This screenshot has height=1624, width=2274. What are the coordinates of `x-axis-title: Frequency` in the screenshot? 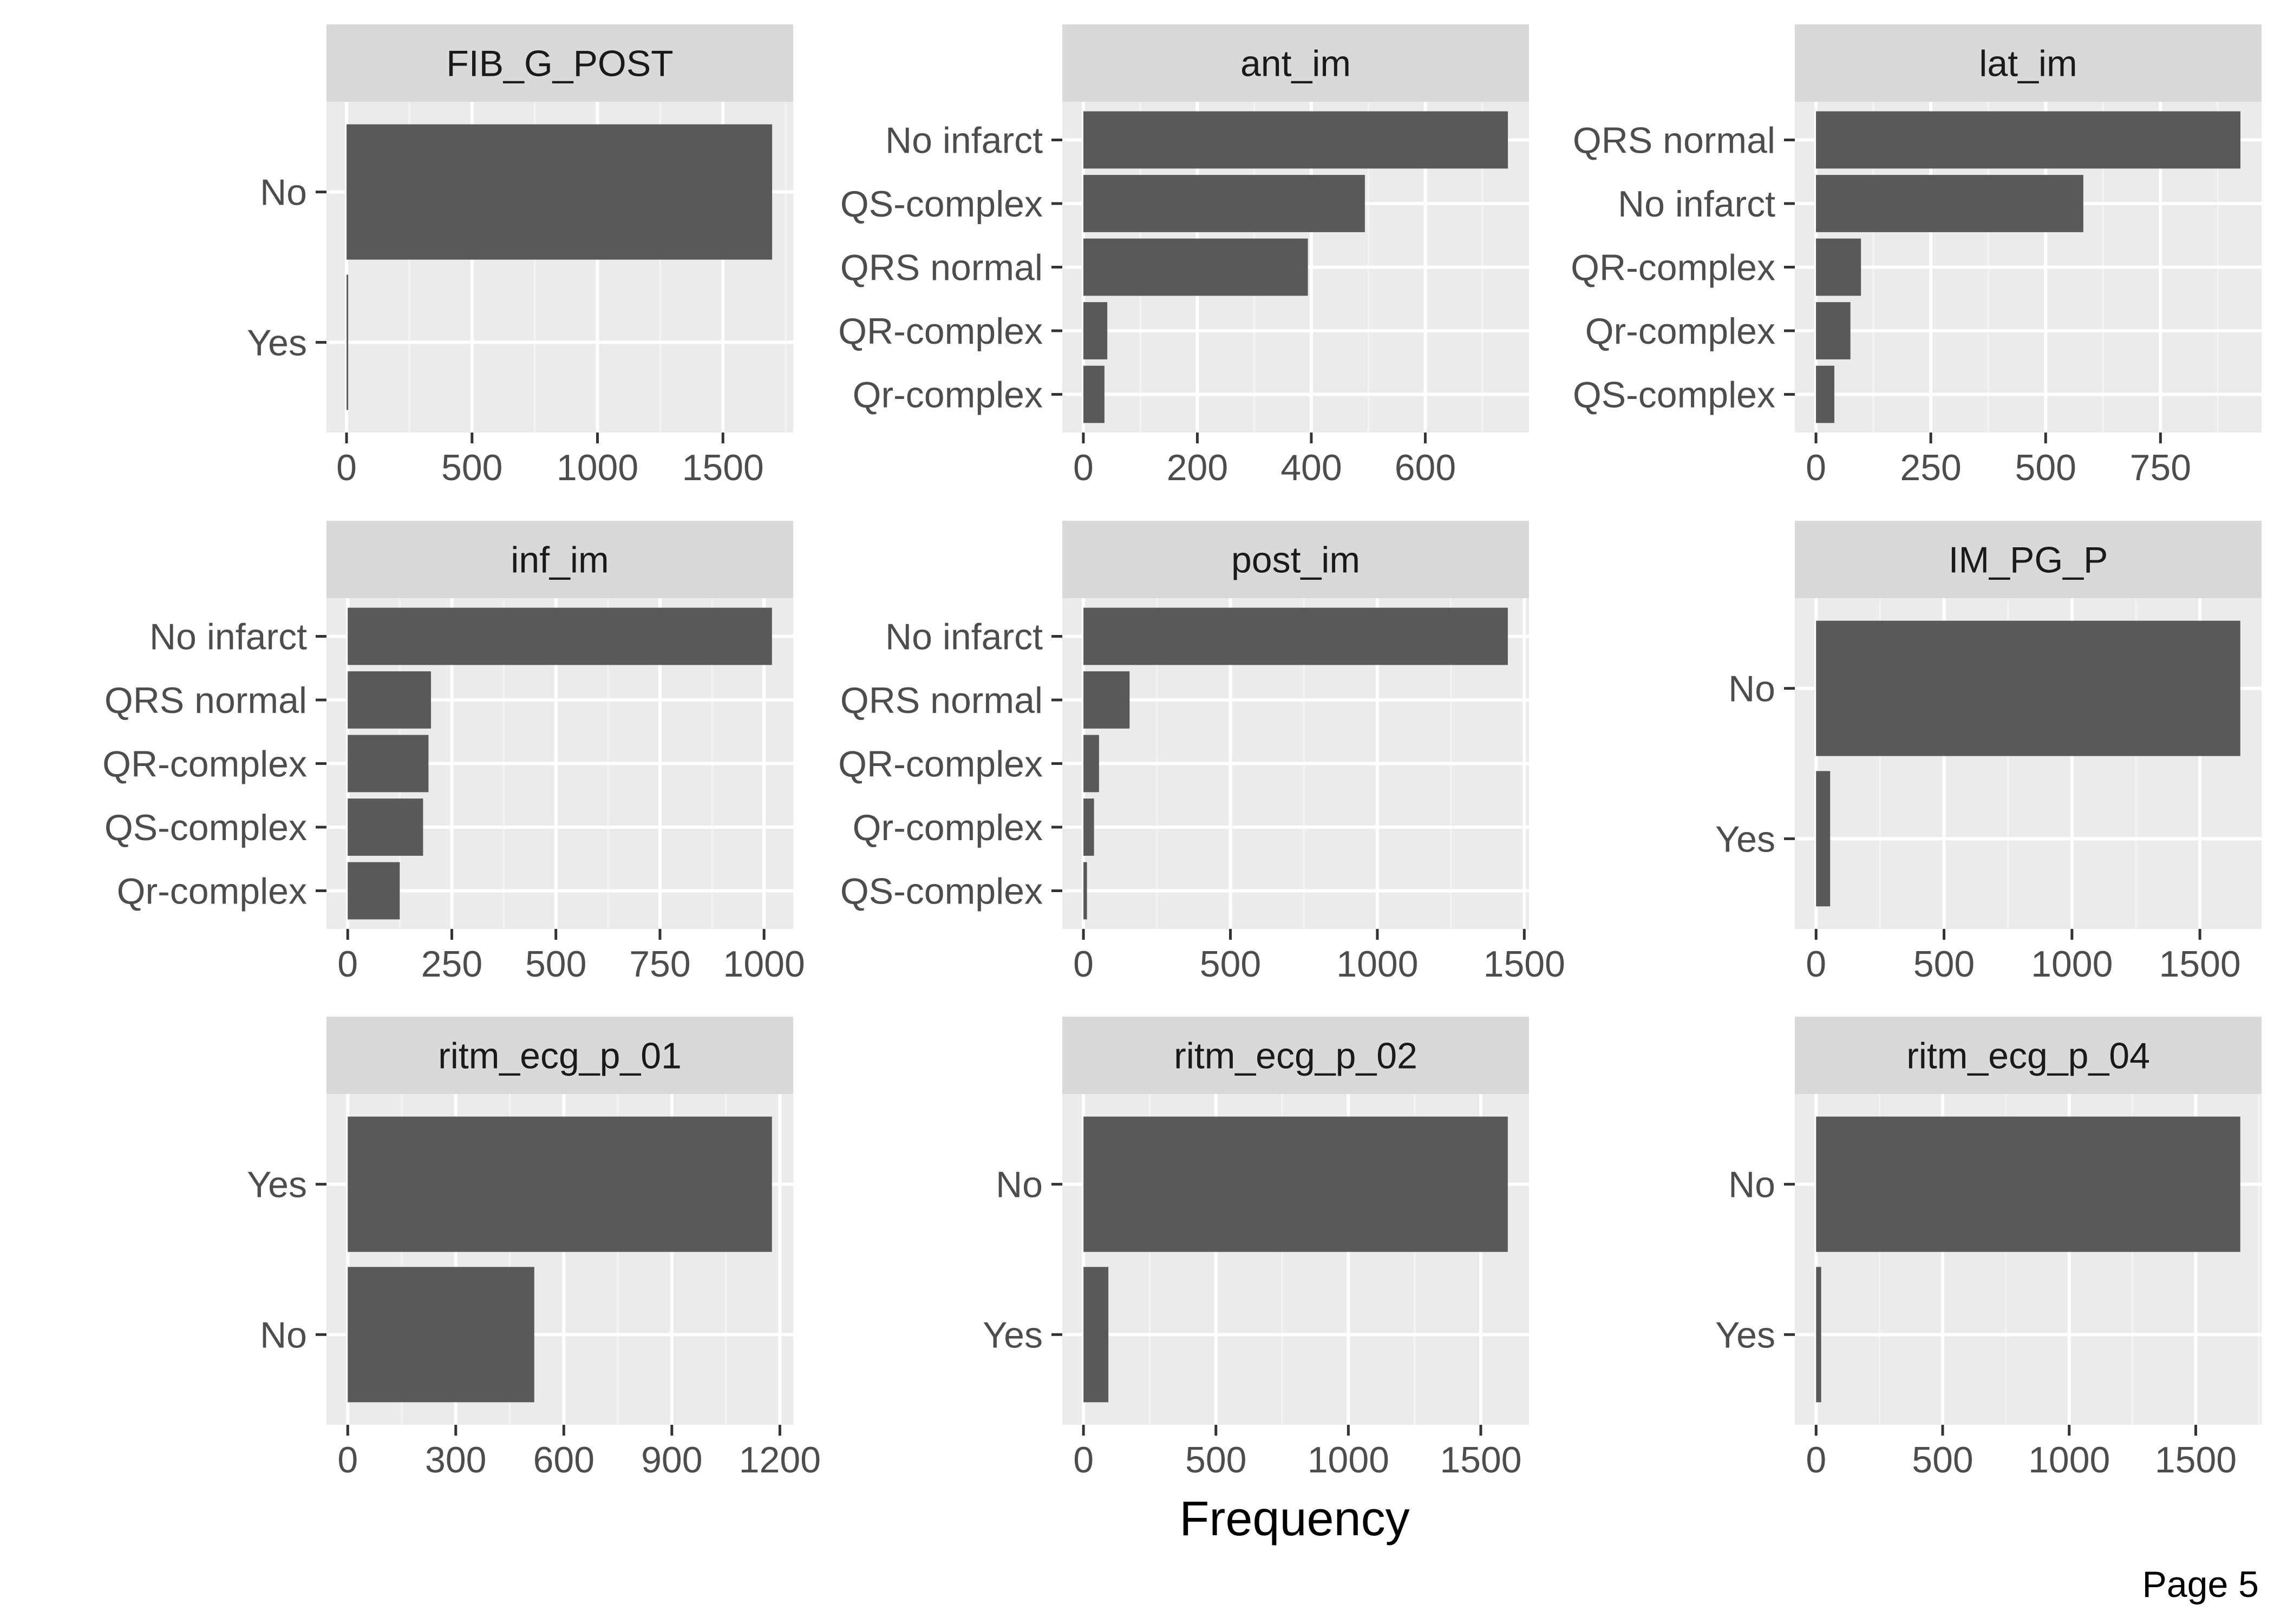 It's located at (1294, 1519).